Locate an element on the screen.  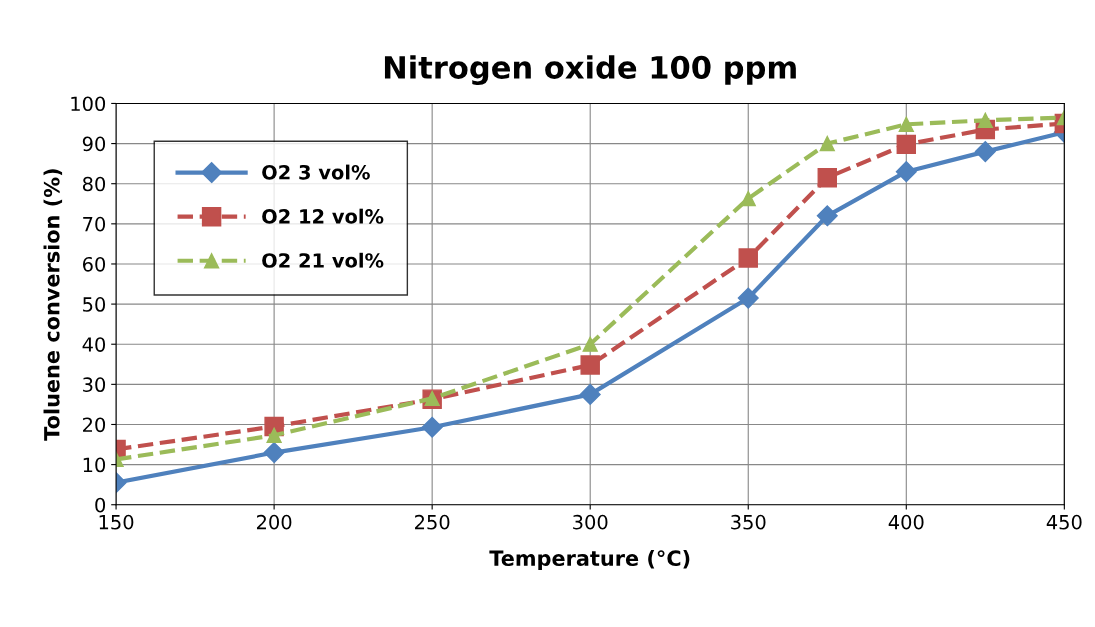
y-tick-label: 90 is located at coordinates (94, 144).